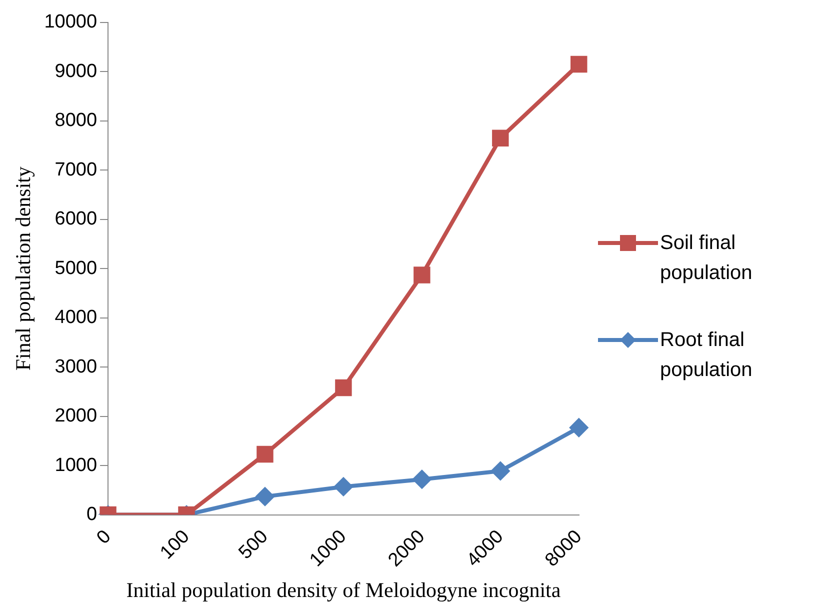 This screenshot has width=817, height=616. I want to click on x-axis-title: Initial population density of Meloidogyne incognita, so click(344, 590).